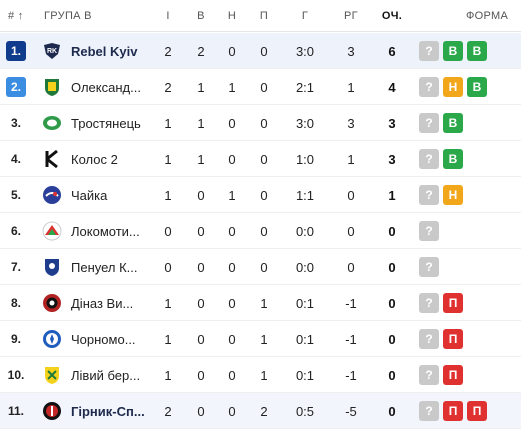  I want to click on team-logo-icon: RK, so click(52, 51).